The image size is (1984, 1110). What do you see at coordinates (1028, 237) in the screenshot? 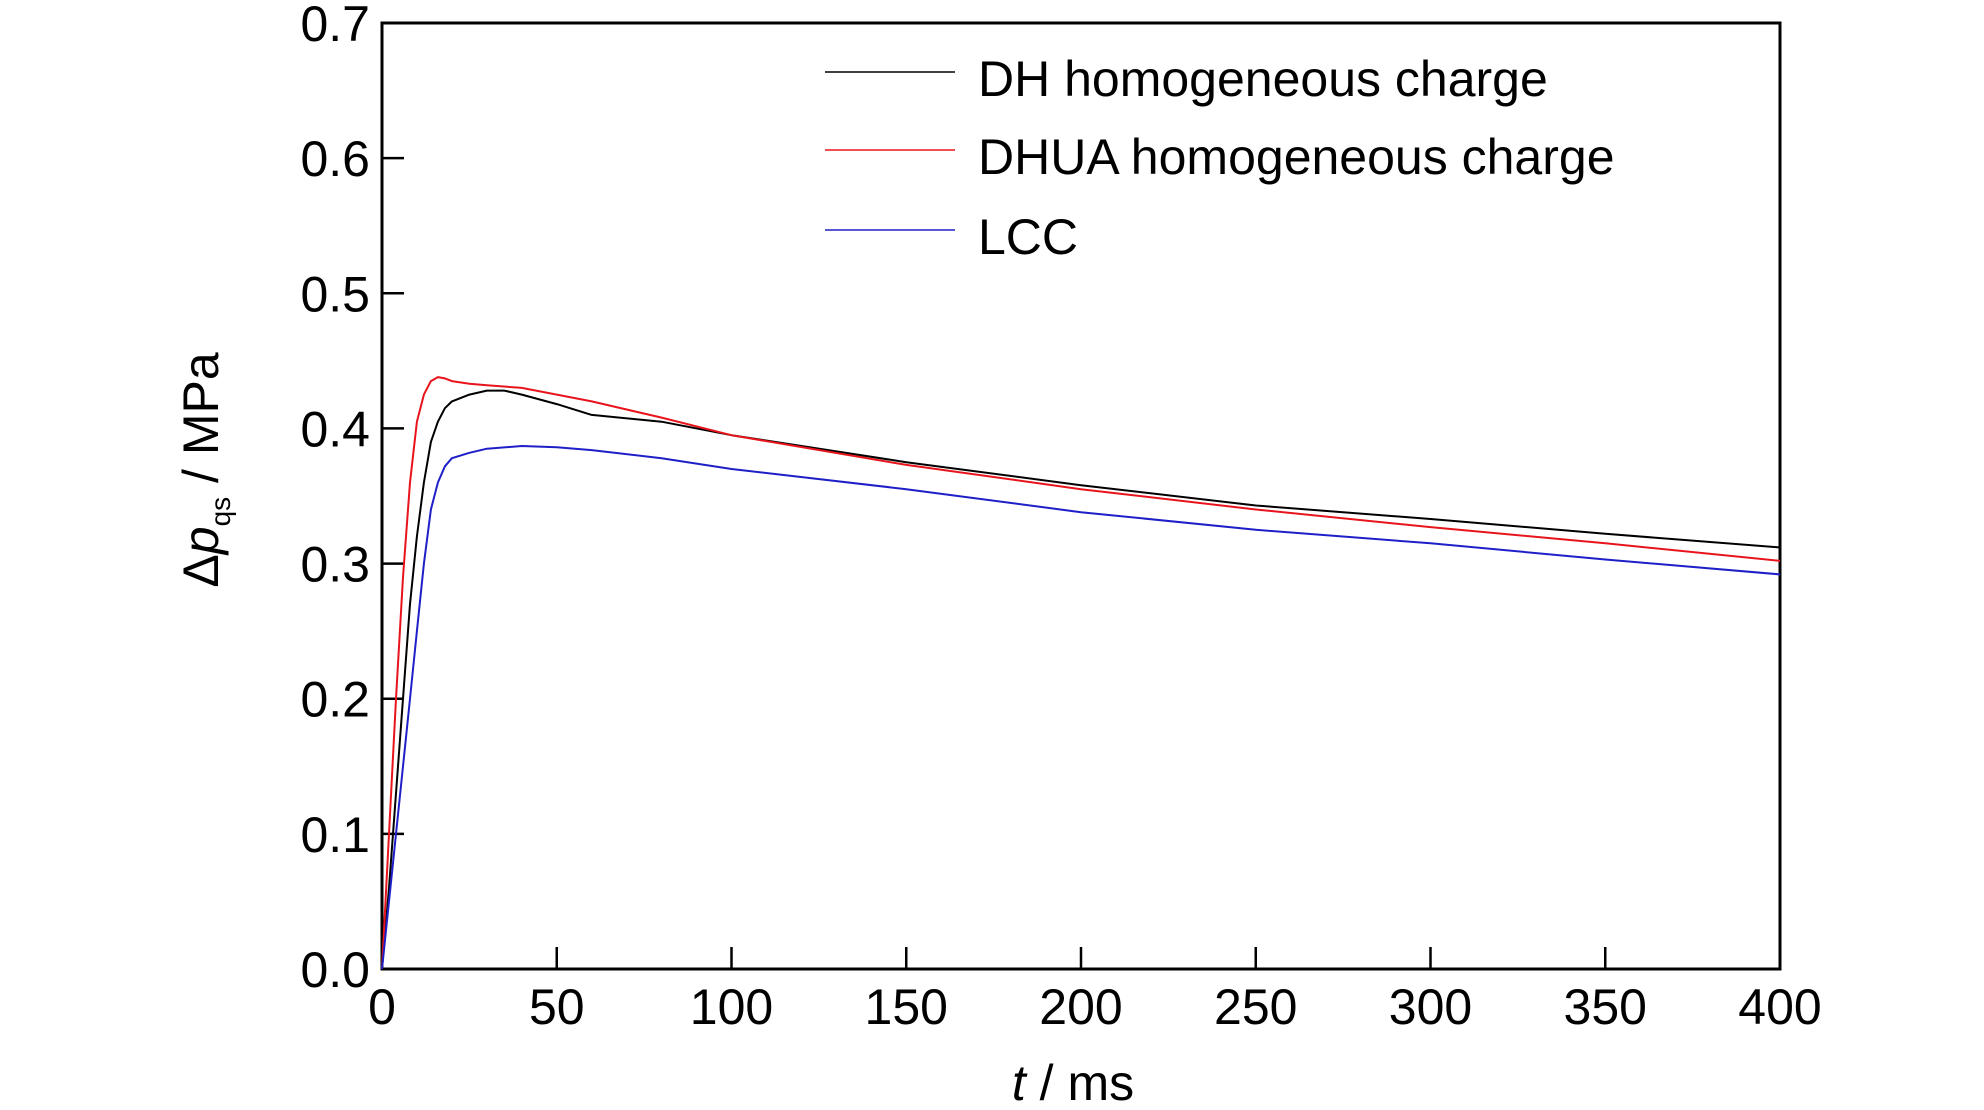
I see `legend-label-lcc: LCC` at bounding box center [1028, 237].